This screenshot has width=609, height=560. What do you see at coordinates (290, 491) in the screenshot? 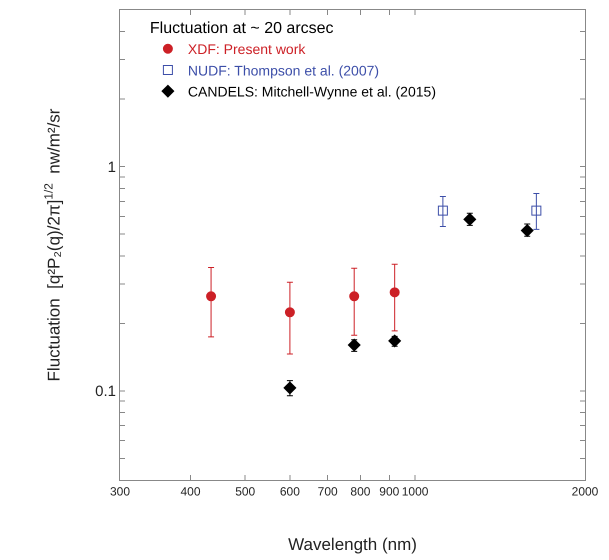
I see `x-tick-label: 600` at bounding box center [290, 491].